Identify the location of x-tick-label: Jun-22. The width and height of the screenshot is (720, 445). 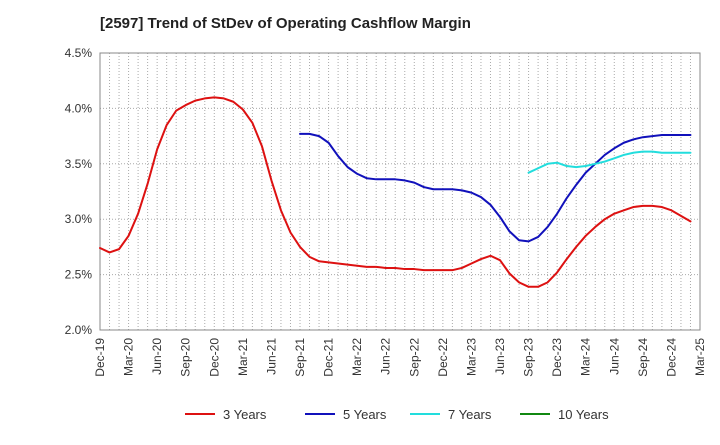
(386, 356).